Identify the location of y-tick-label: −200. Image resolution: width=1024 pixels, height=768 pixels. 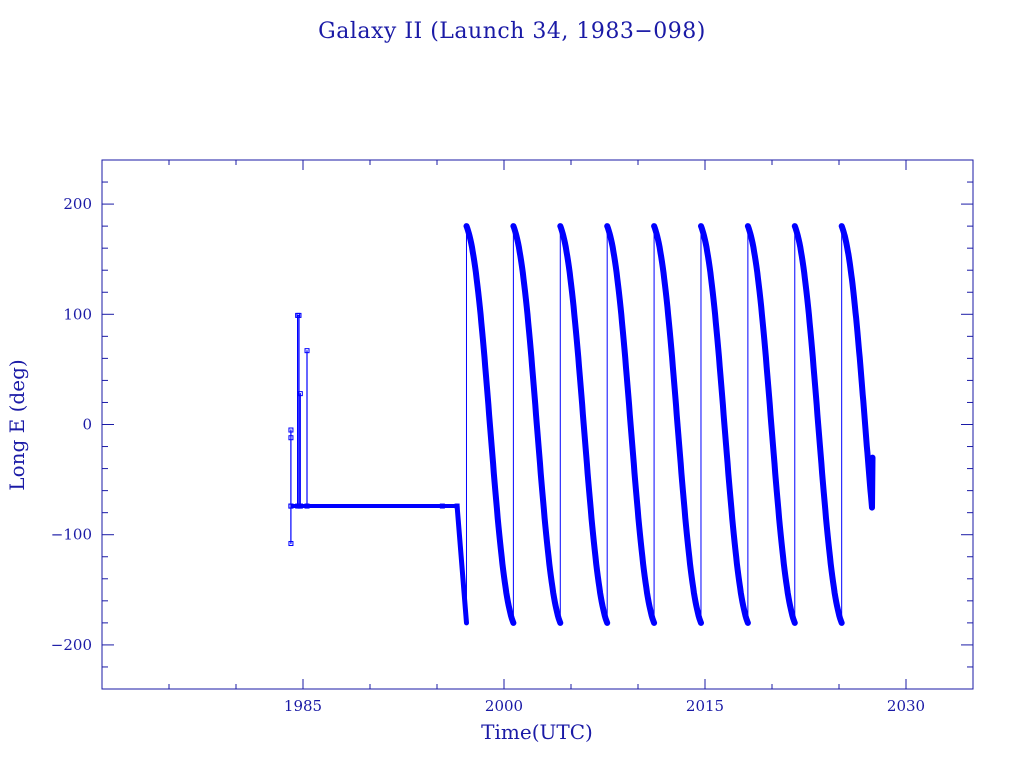
(71, 645).